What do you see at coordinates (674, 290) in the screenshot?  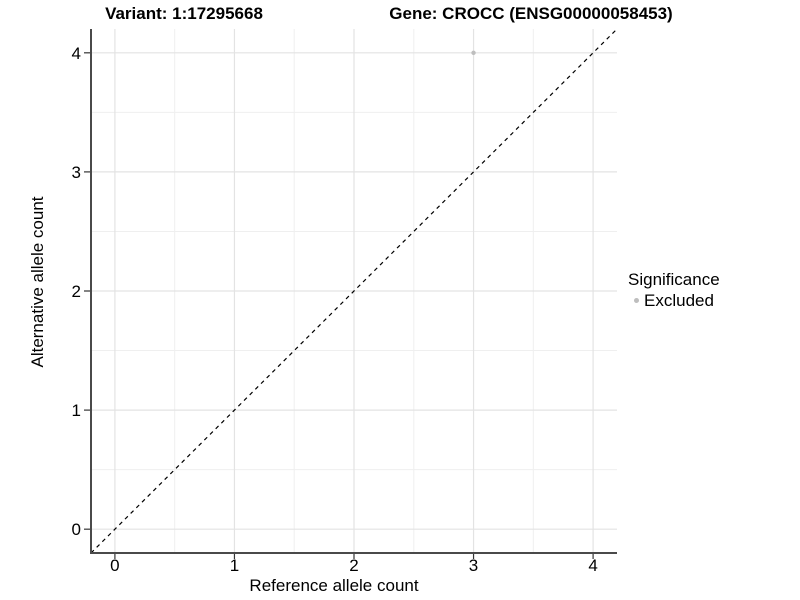 I see `legend: Significance Excluded` at bounding box center [674, 290].